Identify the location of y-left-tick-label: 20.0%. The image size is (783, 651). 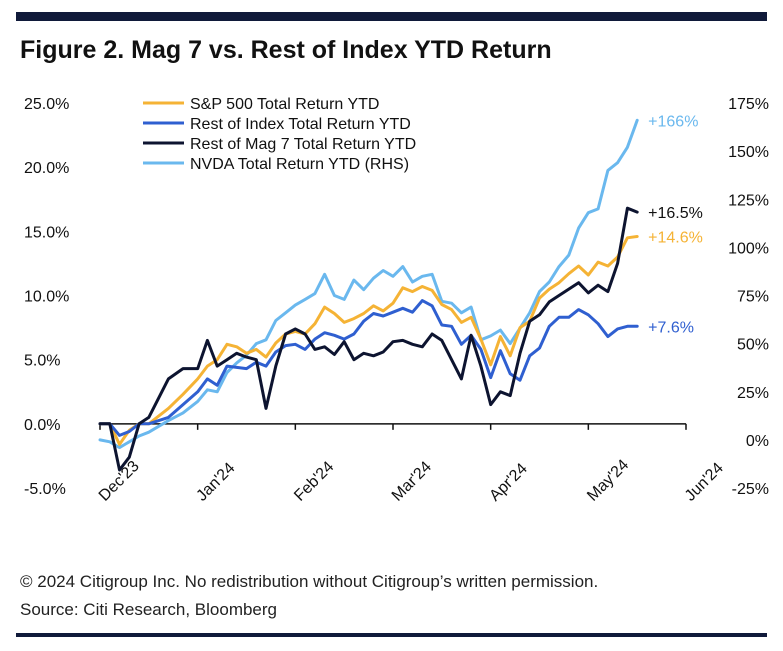
(46, 168).